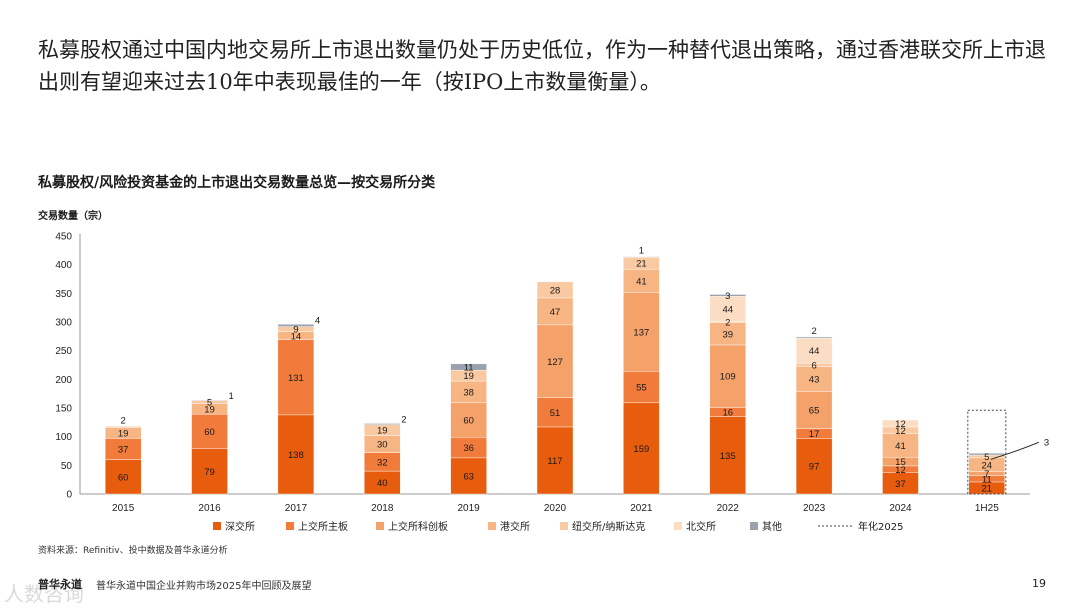 Image resolution: width=1080 pixels, height=608 pixels. Describe the element at coordinates (317, 320) in the screenshot. I see `data-label: 4` at that location.